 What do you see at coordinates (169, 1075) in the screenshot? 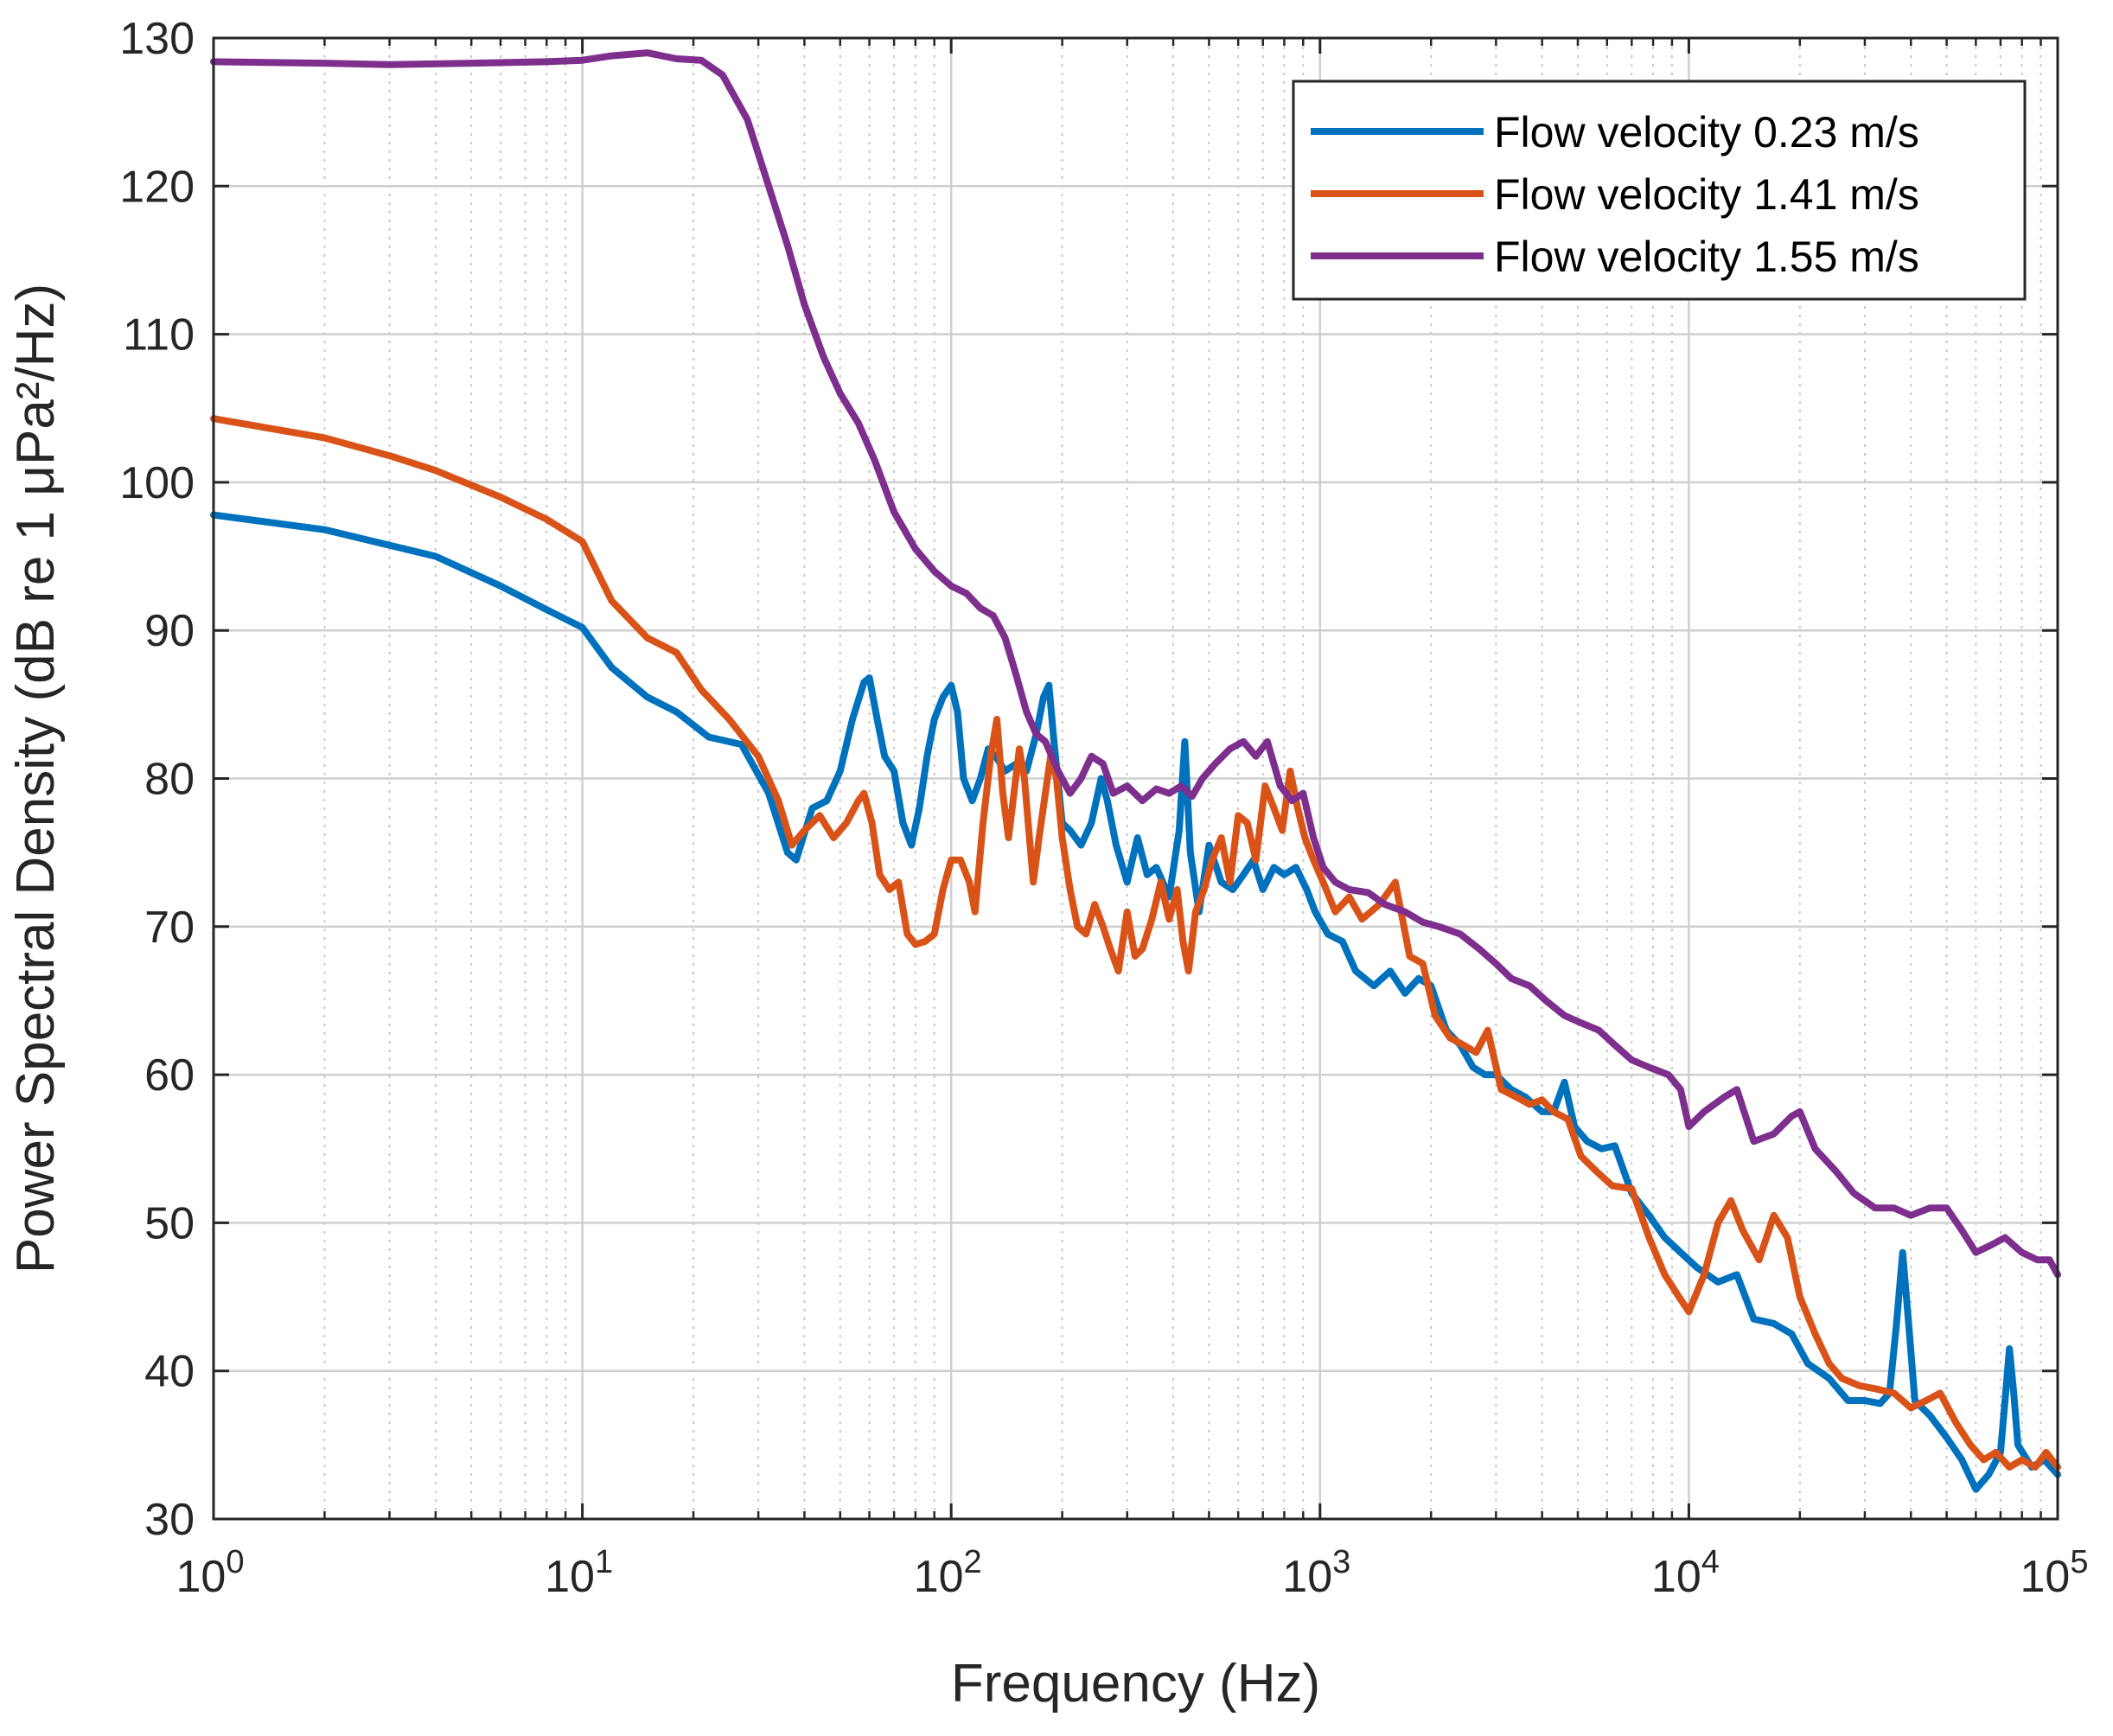
I see `y-tick-label: 60` at bounding box center [169, 1075].